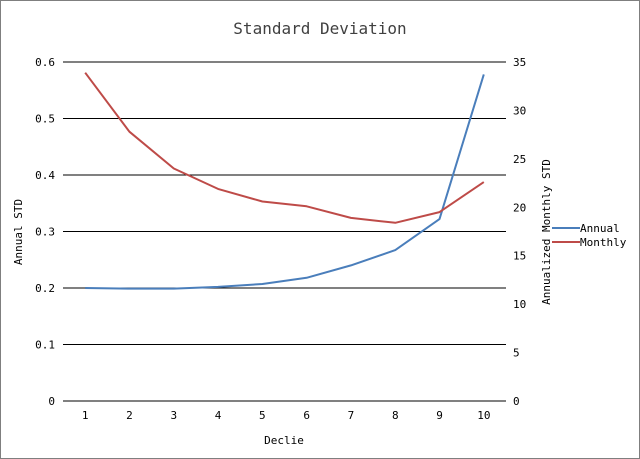 Image resolution: width=640 pixels, height=459 pixels. I want to click on left-tick-label: 0.2, so click(45, 288).